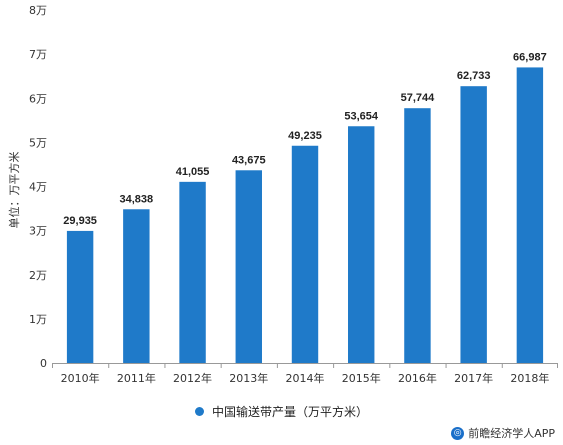  What do you see at coordinates (38, 231) in the screenshot?
I see `y-tick-label: 3万` at bounding box center [38, 231].